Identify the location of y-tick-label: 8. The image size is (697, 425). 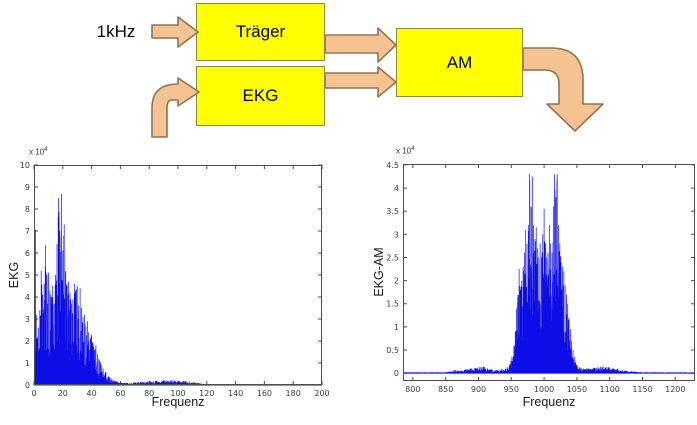
(27, 209).